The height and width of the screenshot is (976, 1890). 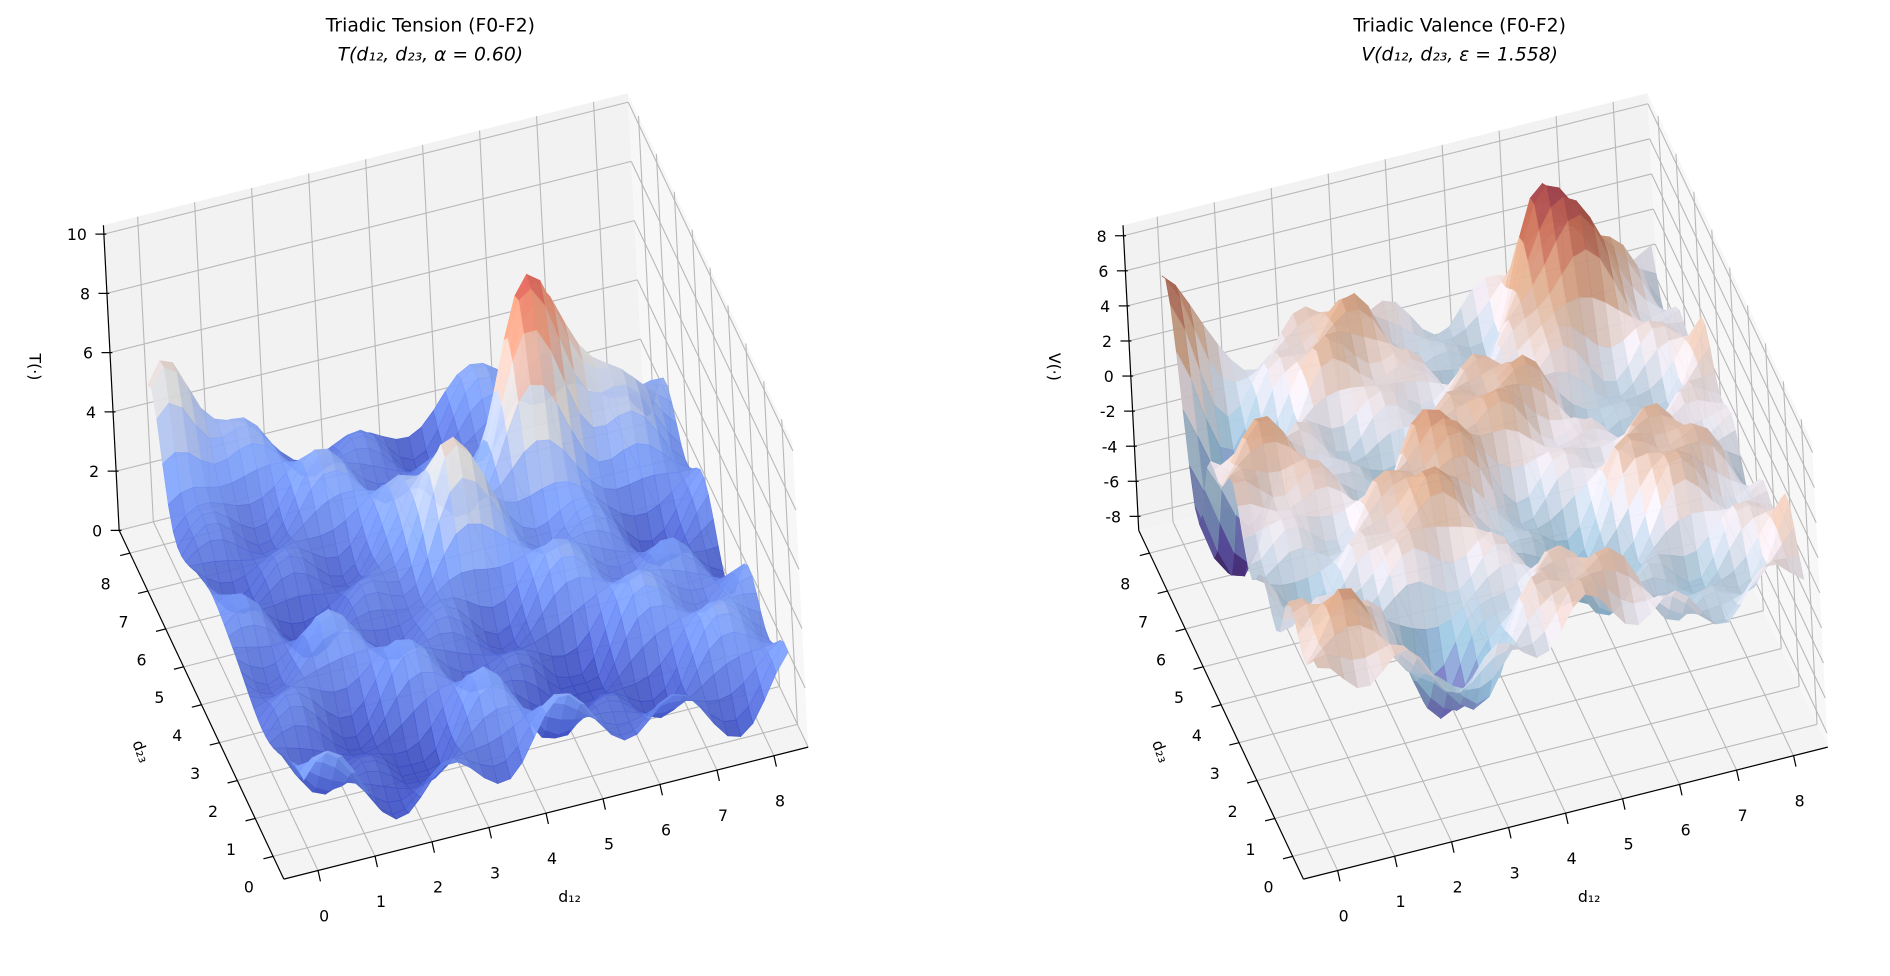 I want to click on x-tick-label: 0, so click(x=1344, y=915).